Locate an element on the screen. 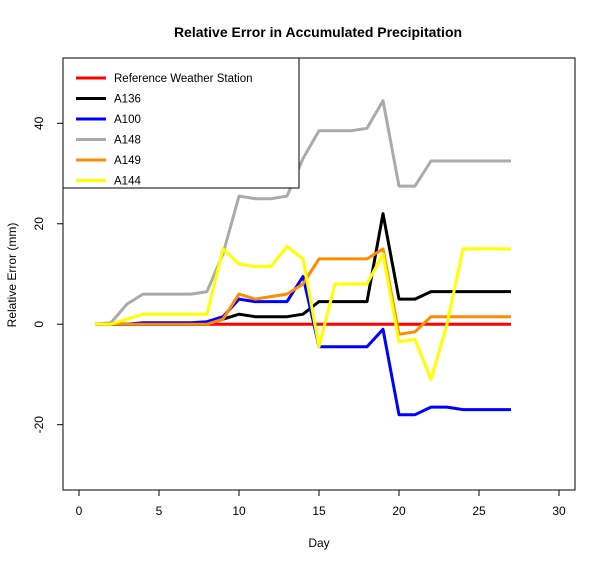 This screenshot has height=566, width=610. y-tick-label-0: -20 is located at coordinates (39, 425).